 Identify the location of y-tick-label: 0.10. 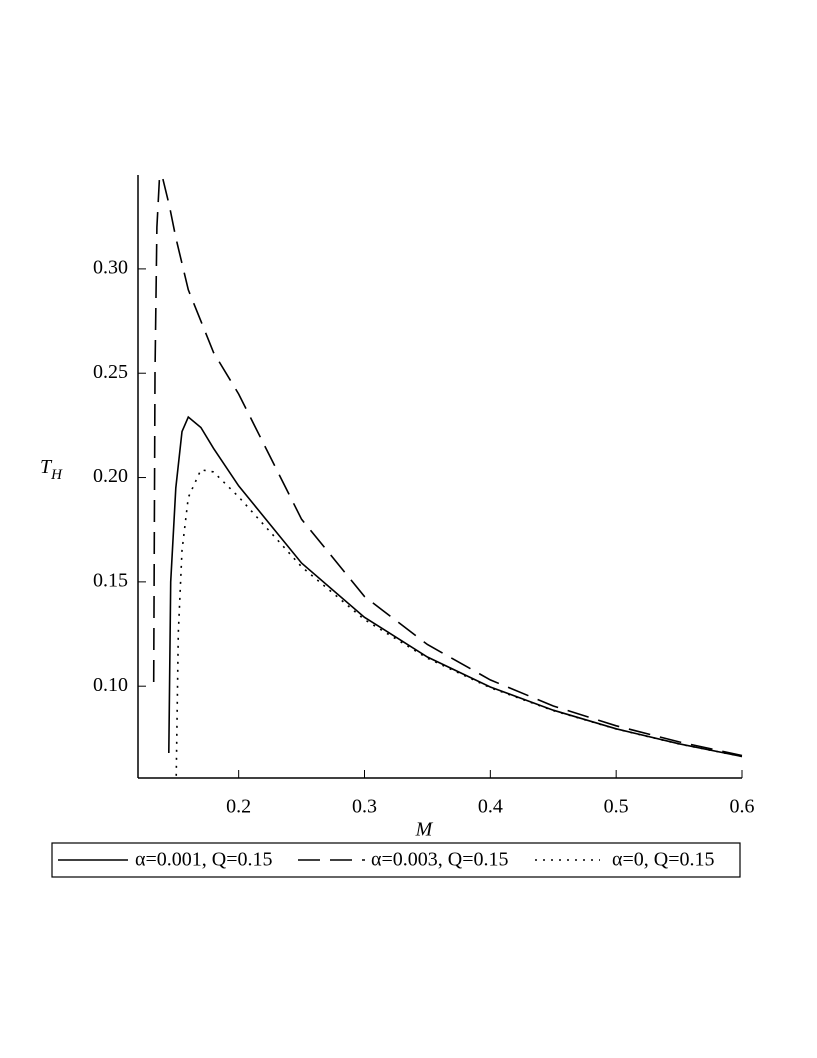
(110, 685).